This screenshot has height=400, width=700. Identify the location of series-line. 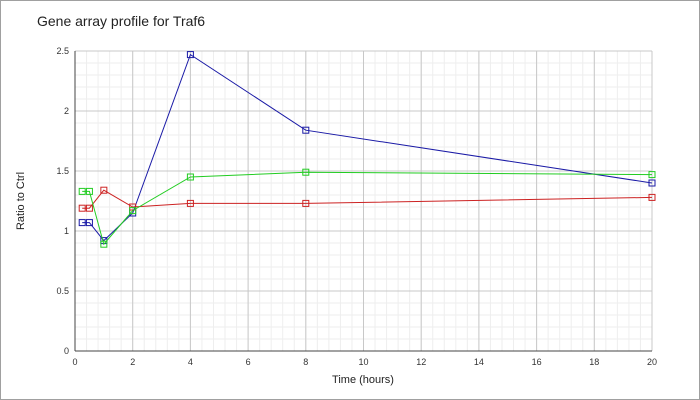
(367, 199).